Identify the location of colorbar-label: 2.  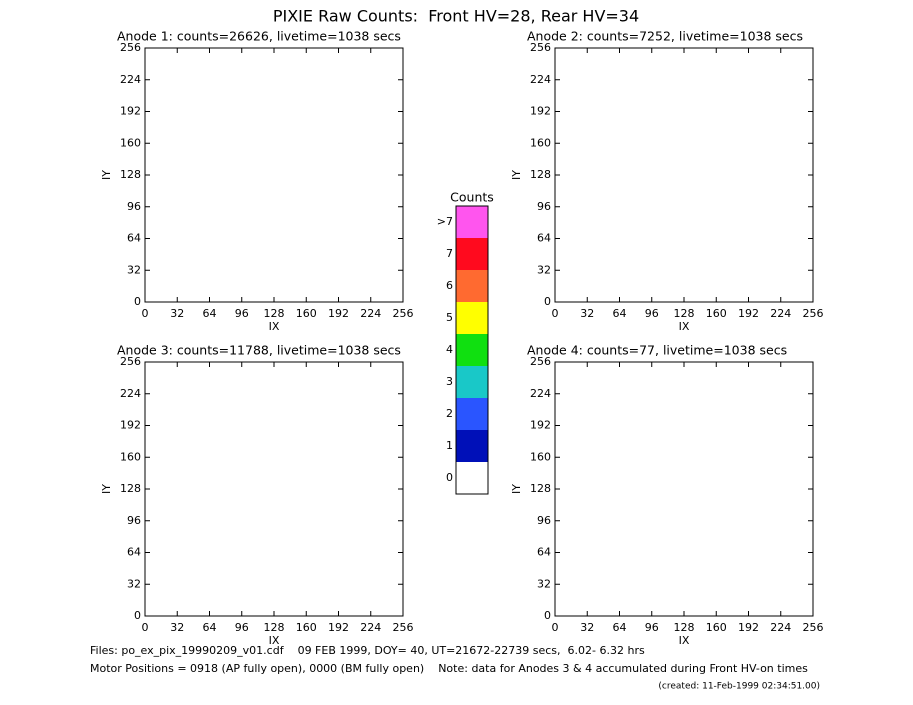
(449, 413).